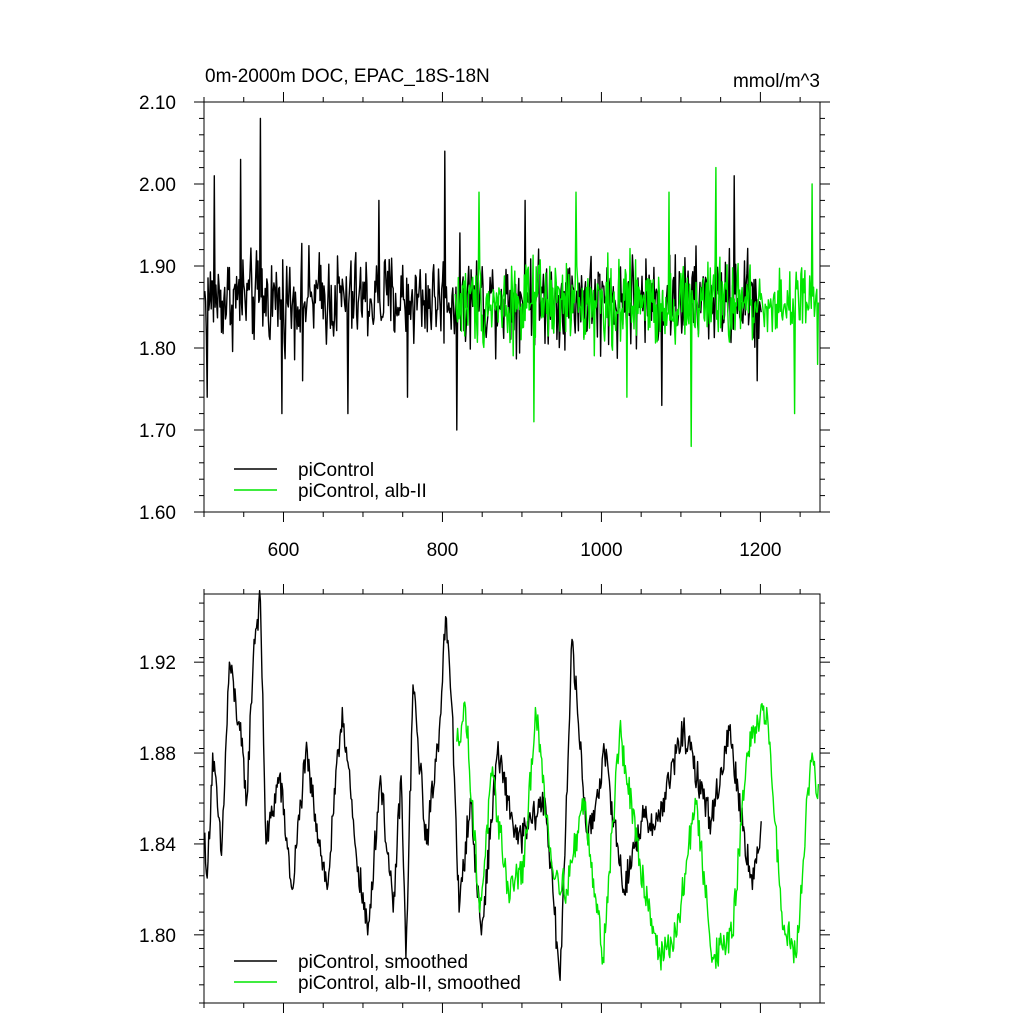 The height and width of the screenshot is (1029, 1024). Describe the element at coordinates (637, 307) in the screenshot. I see `top-series-line-alb-ii` at that location.